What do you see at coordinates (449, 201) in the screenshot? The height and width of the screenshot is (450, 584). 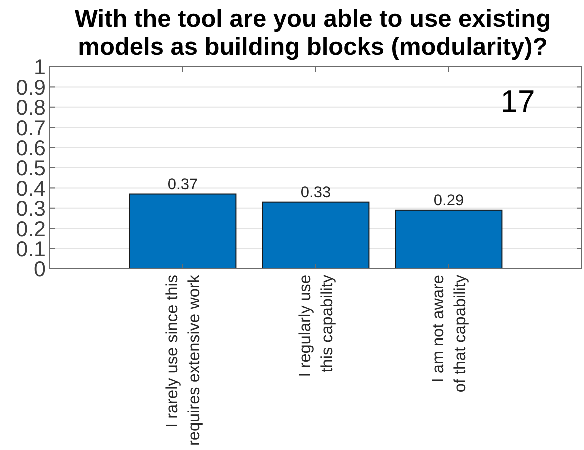 I see `data-label: 0.29` at bounding box center [449, 201].